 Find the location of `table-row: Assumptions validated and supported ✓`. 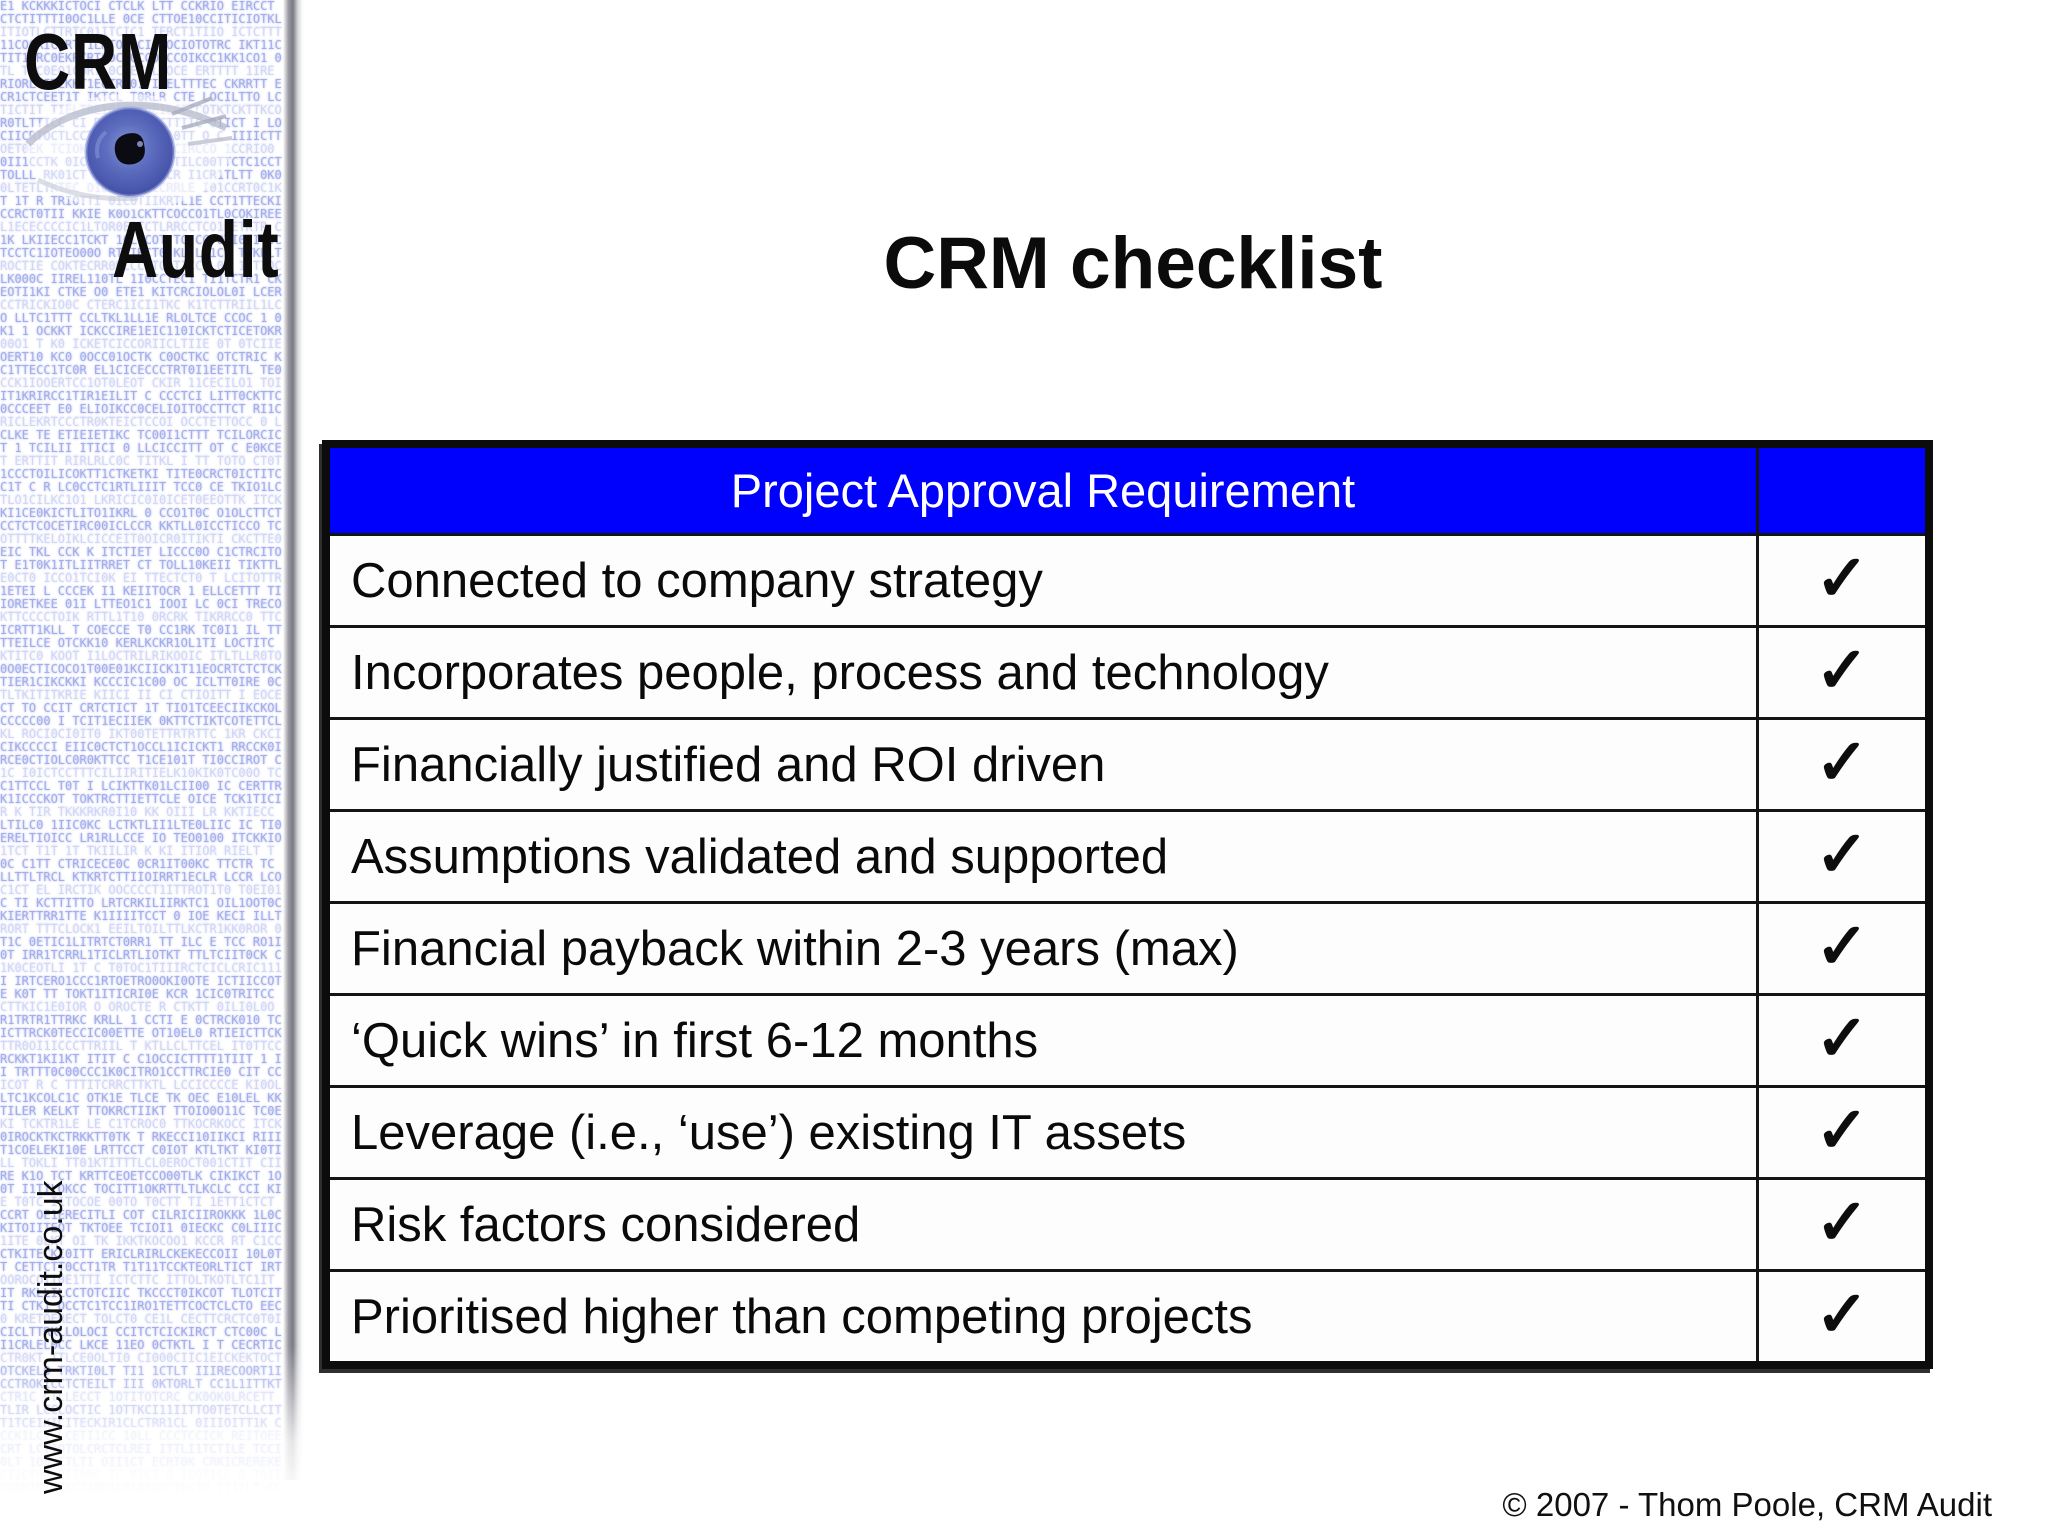

table-row: Assumptions validated and supported ✓ is located at coordinates (1127, 858).